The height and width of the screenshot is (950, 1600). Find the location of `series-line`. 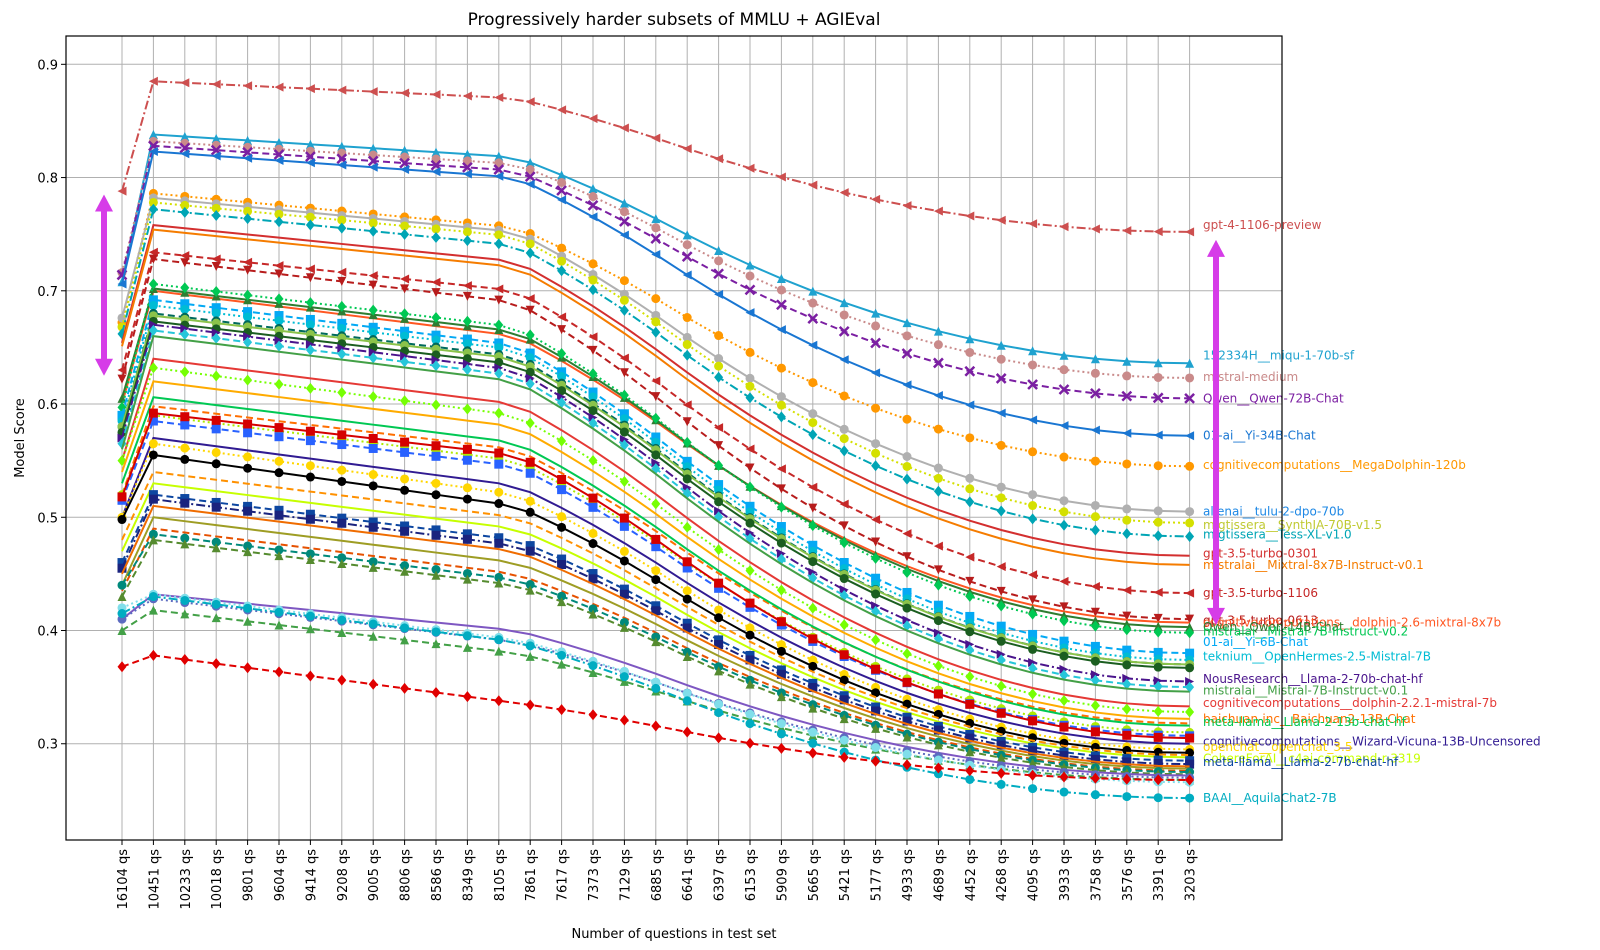

series-line is located at coordinates (655, 685).